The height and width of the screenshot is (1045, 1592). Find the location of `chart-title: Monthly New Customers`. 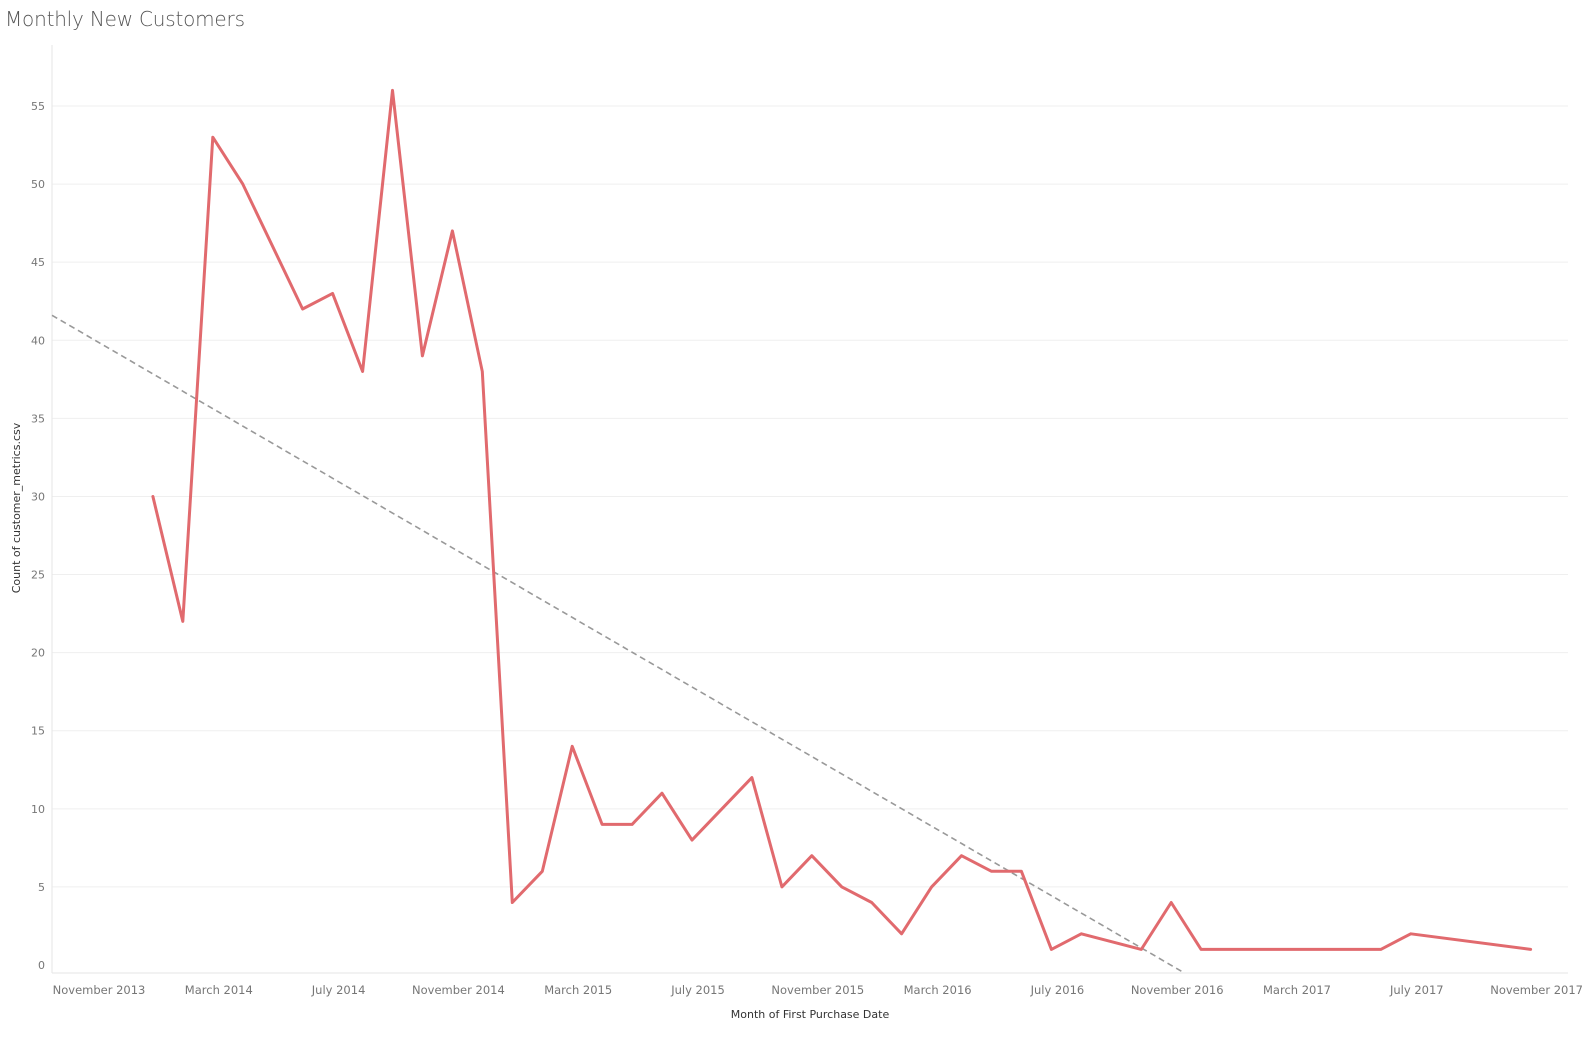

chart-title: Monthly New Customers is located at coordinates (125, 19).